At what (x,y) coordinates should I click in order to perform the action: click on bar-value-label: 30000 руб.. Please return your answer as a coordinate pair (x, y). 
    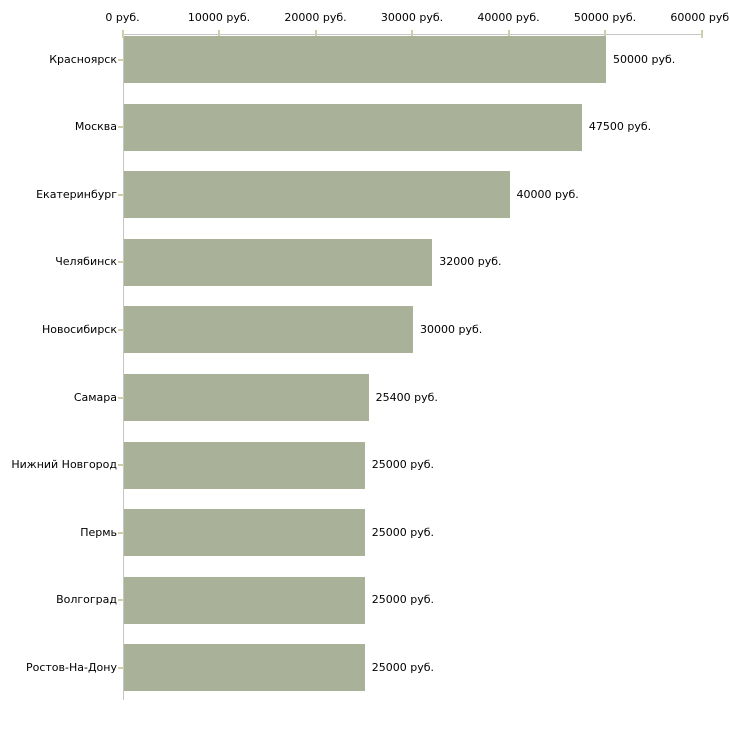
    Looking at the image, I should click on (451, 329).